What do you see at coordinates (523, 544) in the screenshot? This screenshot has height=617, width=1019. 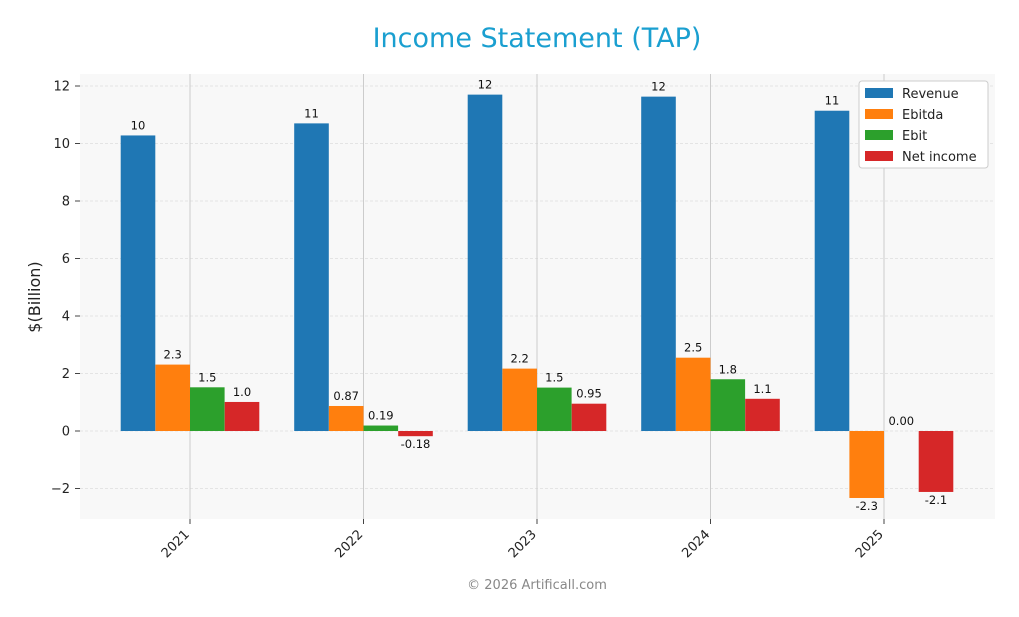 I see `x-tick-label: 2023` at bounding box center [523, 544].